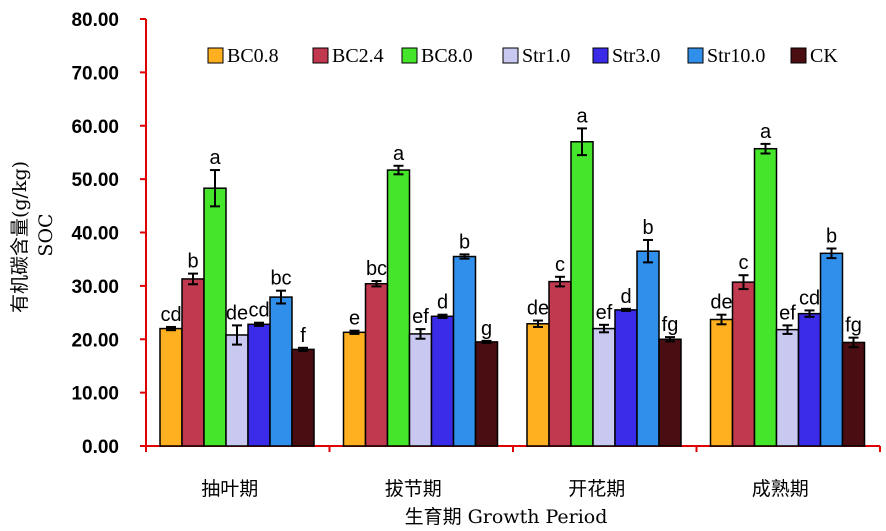 This screenshot has width=886, height=531. I want to click on x-axis-title: 生育期 Growth Period, so click(506, 517).